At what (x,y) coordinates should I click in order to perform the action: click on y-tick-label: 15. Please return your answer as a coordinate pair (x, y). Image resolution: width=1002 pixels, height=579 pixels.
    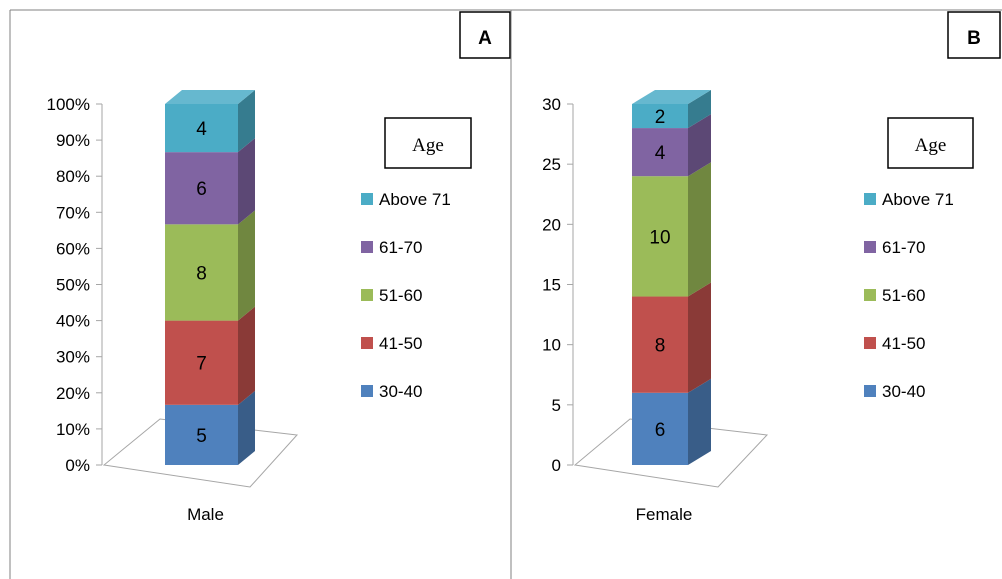
    Looking at the image, I should click on (551, 285).